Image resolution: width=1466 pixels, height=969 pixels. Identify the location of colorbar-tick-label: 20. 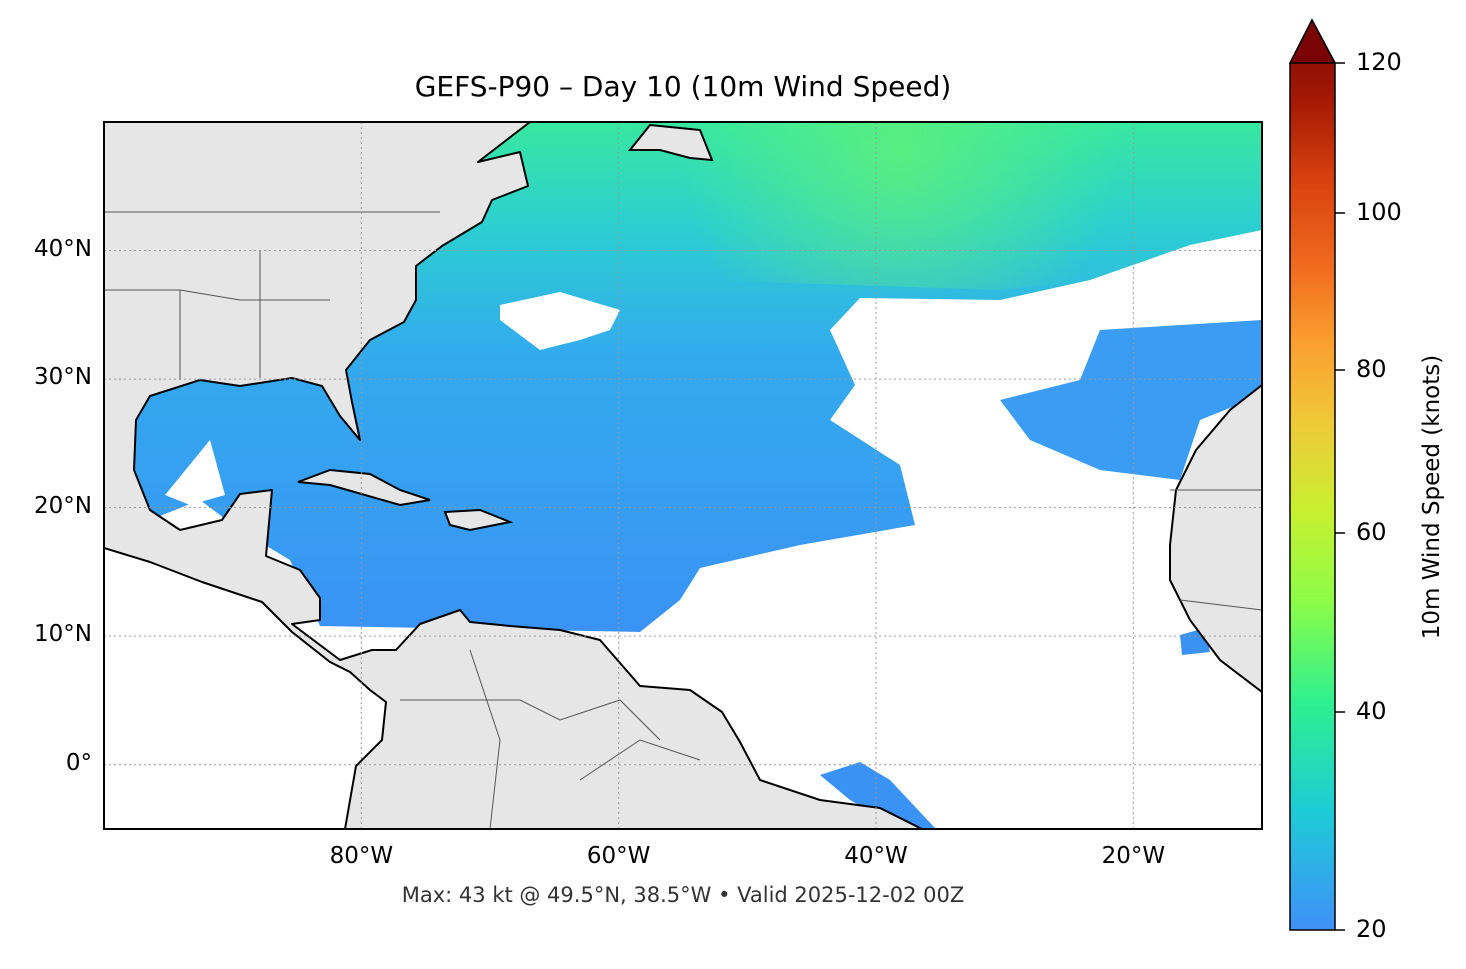
(1371, 929).